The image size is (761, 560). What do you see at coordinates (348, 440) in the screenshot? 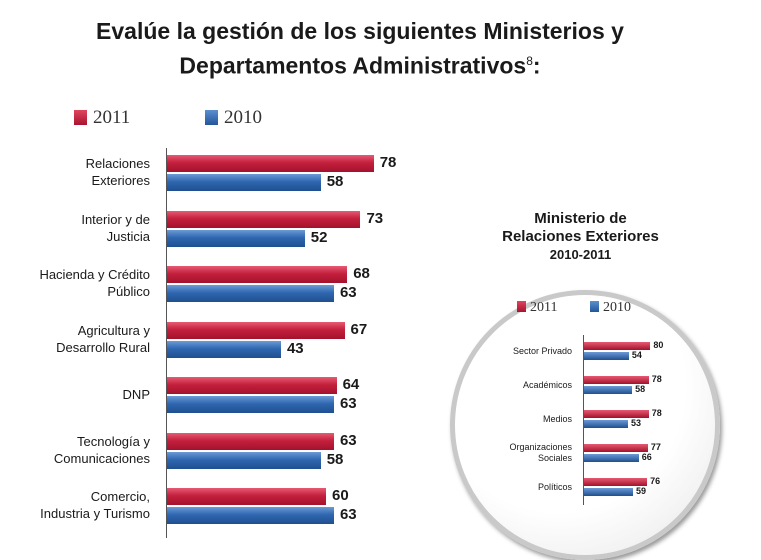
I see `data-label-2011: 63` at bounding box center [348, 440].